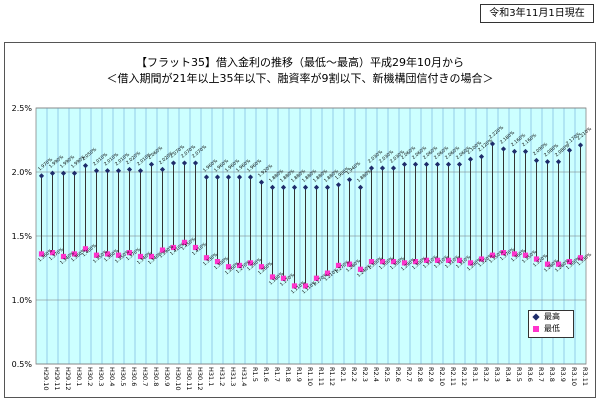  Describe the element at coordinates (145, 376) in the screenshot. I see `x-tick-label: H30.7` at that location.